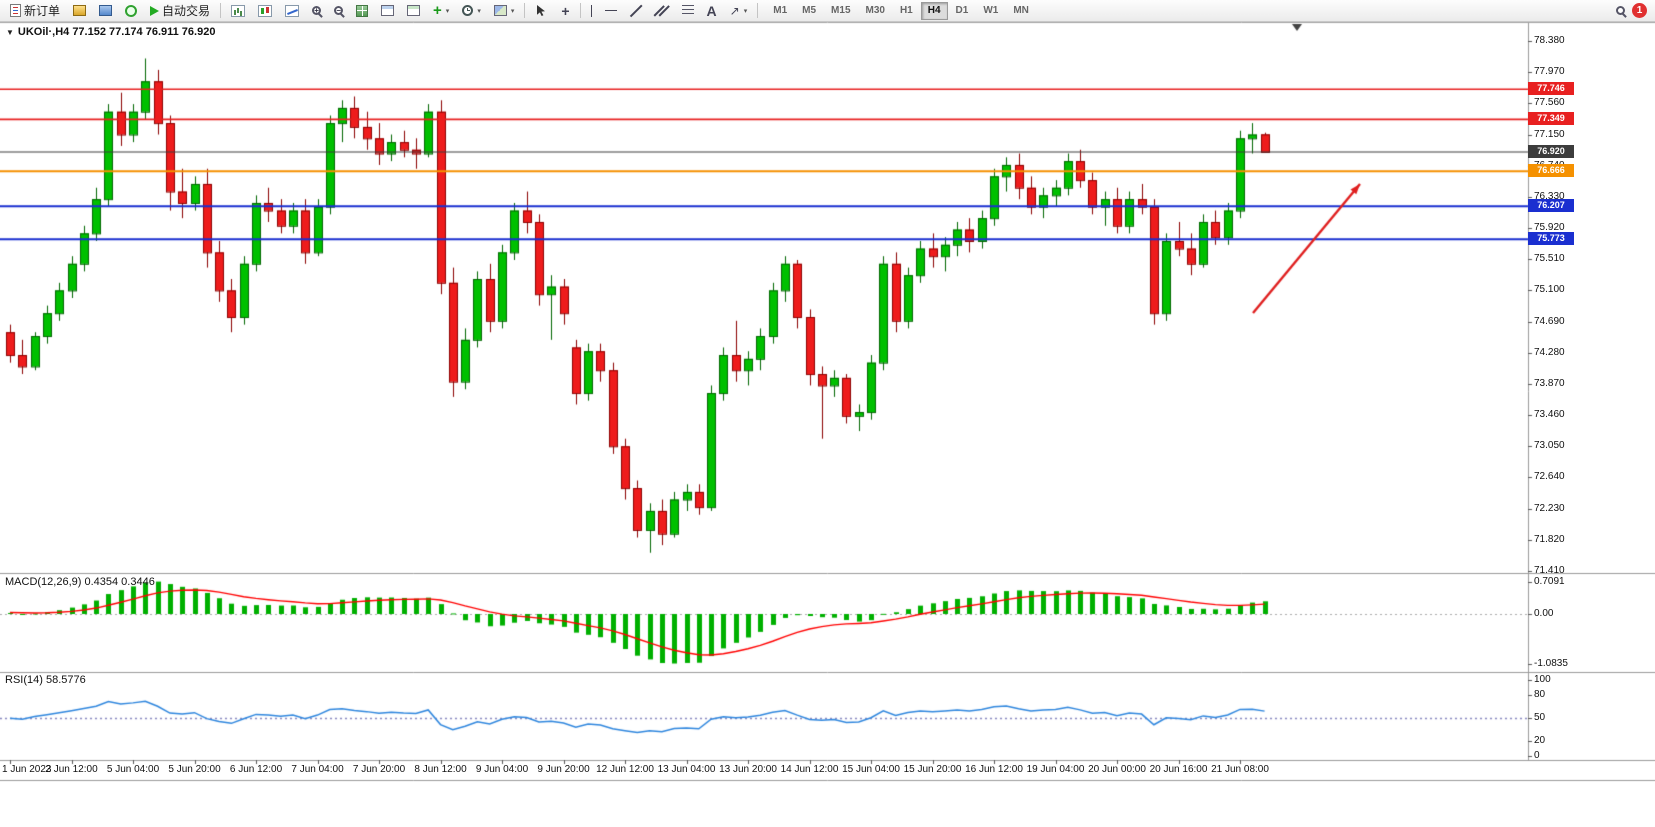 This screenshot has width=1655, height=827. Describe the element at coordinates (35, 10) in the screenshot. I see `new-order-button: 新订单` at that location.